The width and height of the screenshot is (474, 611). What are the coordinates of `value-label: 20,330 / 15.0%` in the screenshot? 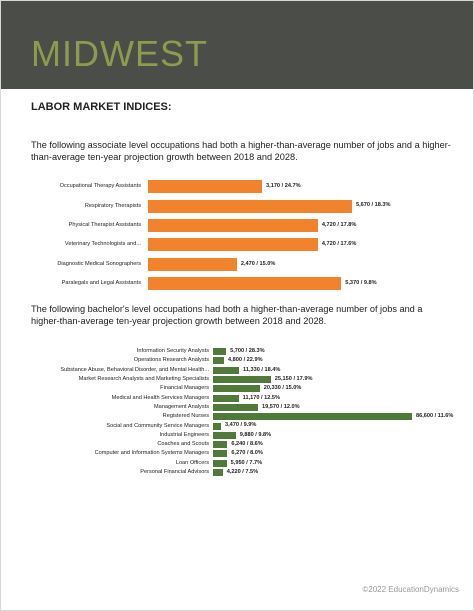 It's located at (282, 388).